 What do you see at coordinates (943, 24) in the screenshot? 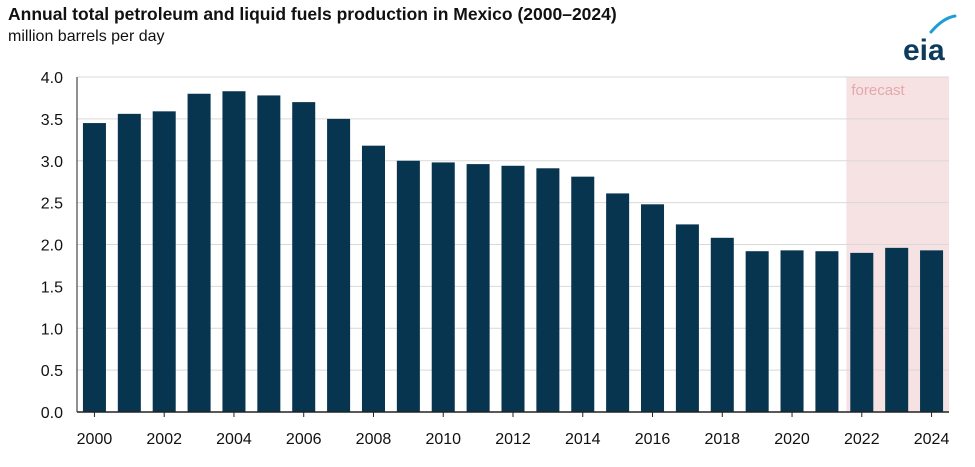
I see `eia-logo-arc` at bounding box center [943, 24].